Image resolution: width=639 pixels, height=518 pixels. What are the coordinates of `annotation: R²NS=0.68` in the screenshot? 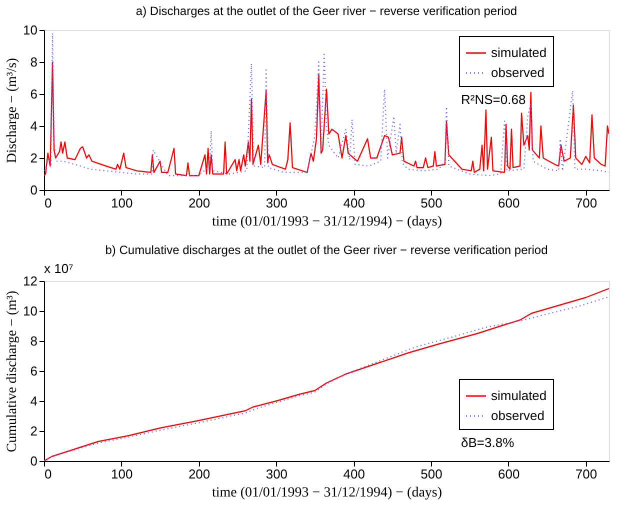 It's located at (493, 99).